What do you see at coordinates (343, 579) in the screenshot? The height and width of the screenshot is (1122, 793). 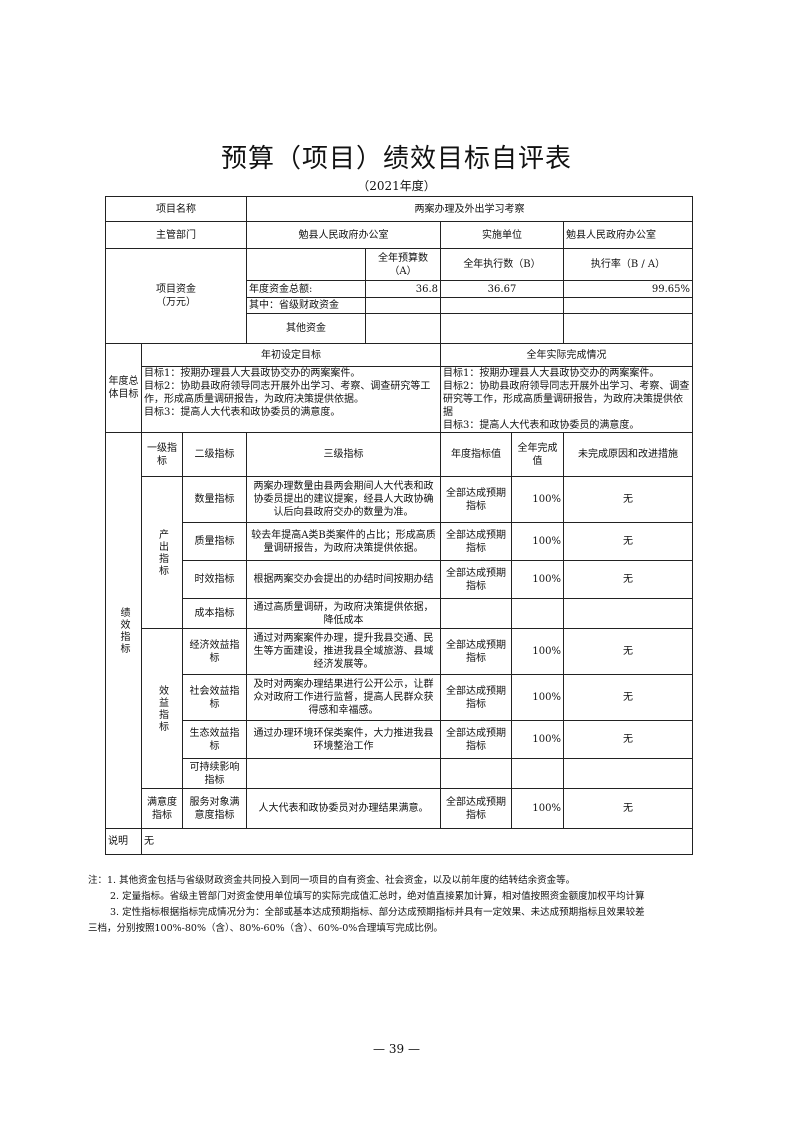 I see `level3-indicator: 根据两案交办会提出的办结时间按期办结` at bounding box center [343, 579].